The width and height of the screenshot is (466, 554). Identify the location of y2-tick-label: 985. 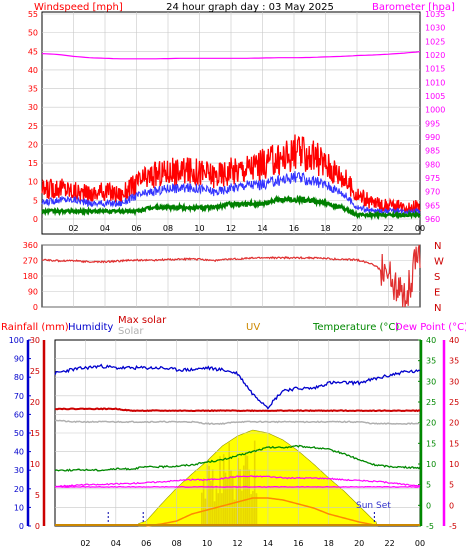
(432, 151).